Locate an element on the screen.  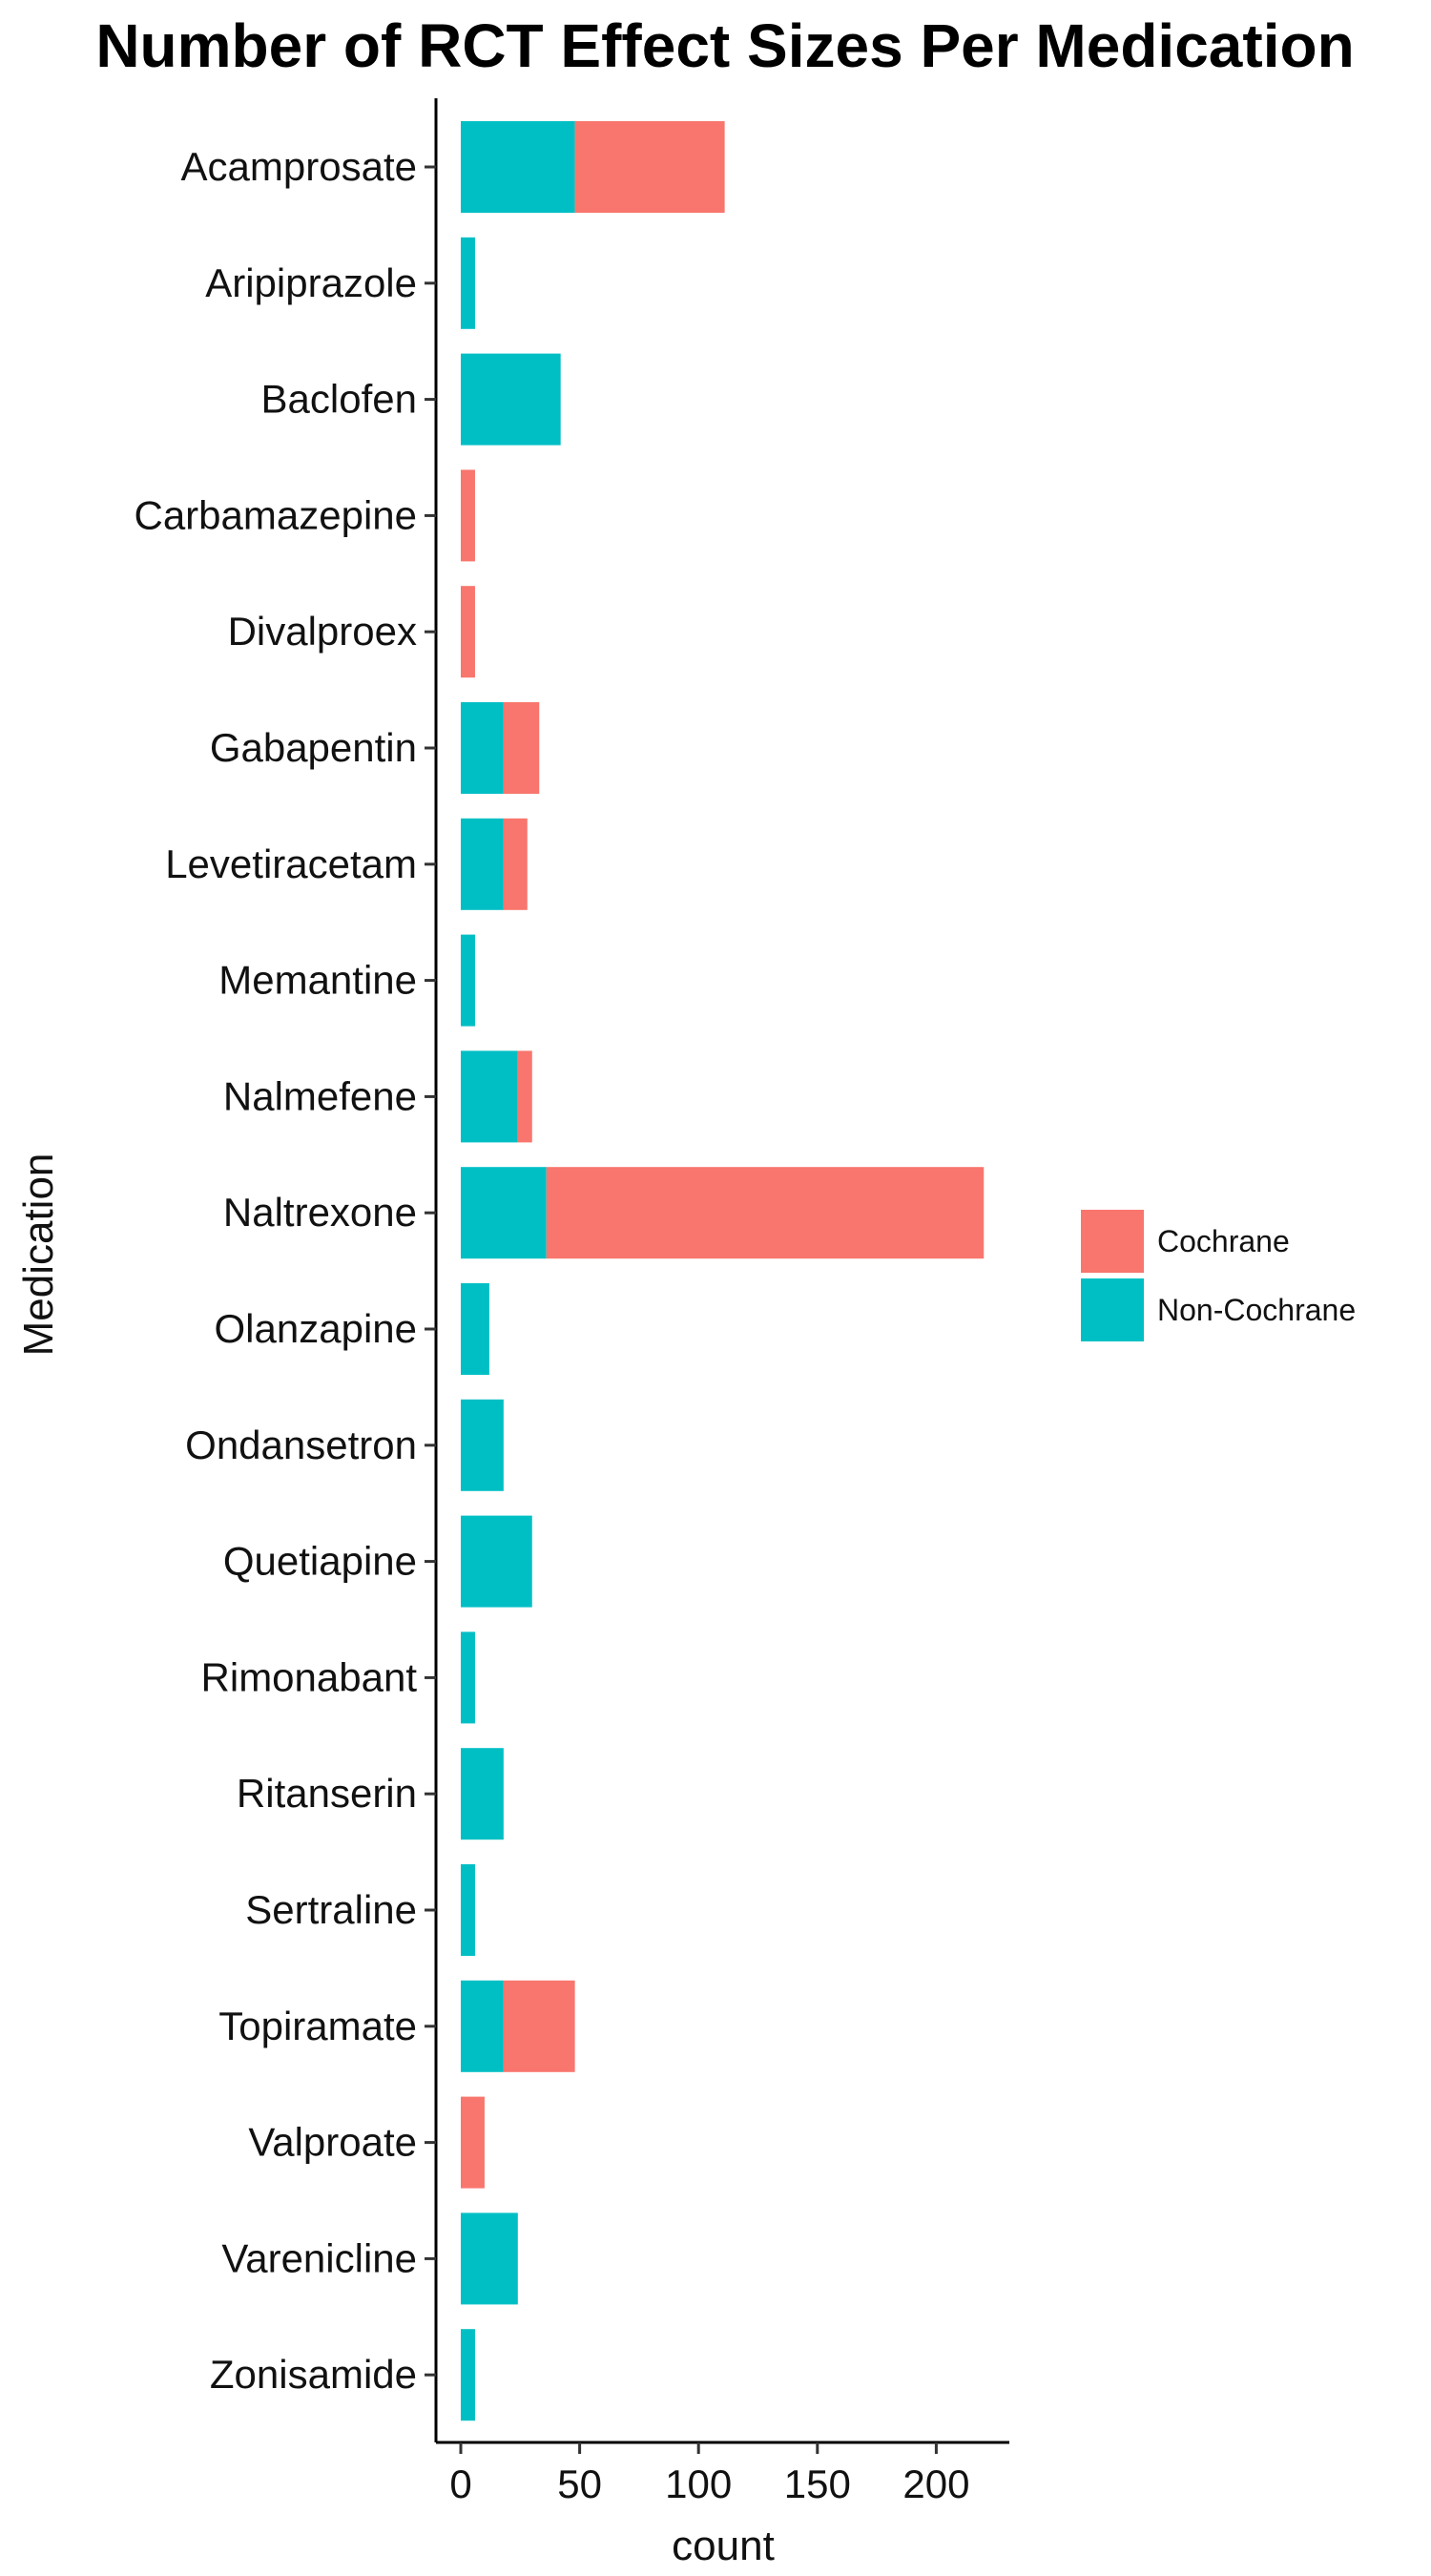
bar-ritanserin-non-cochrane is located at coordinates (482, 1794).